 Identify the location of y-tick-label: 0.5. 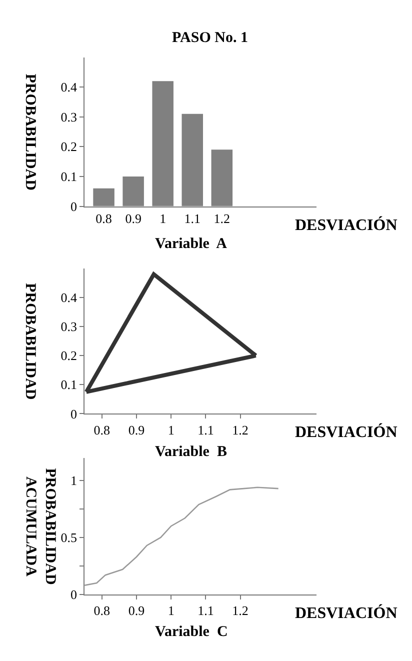
(68, 538).